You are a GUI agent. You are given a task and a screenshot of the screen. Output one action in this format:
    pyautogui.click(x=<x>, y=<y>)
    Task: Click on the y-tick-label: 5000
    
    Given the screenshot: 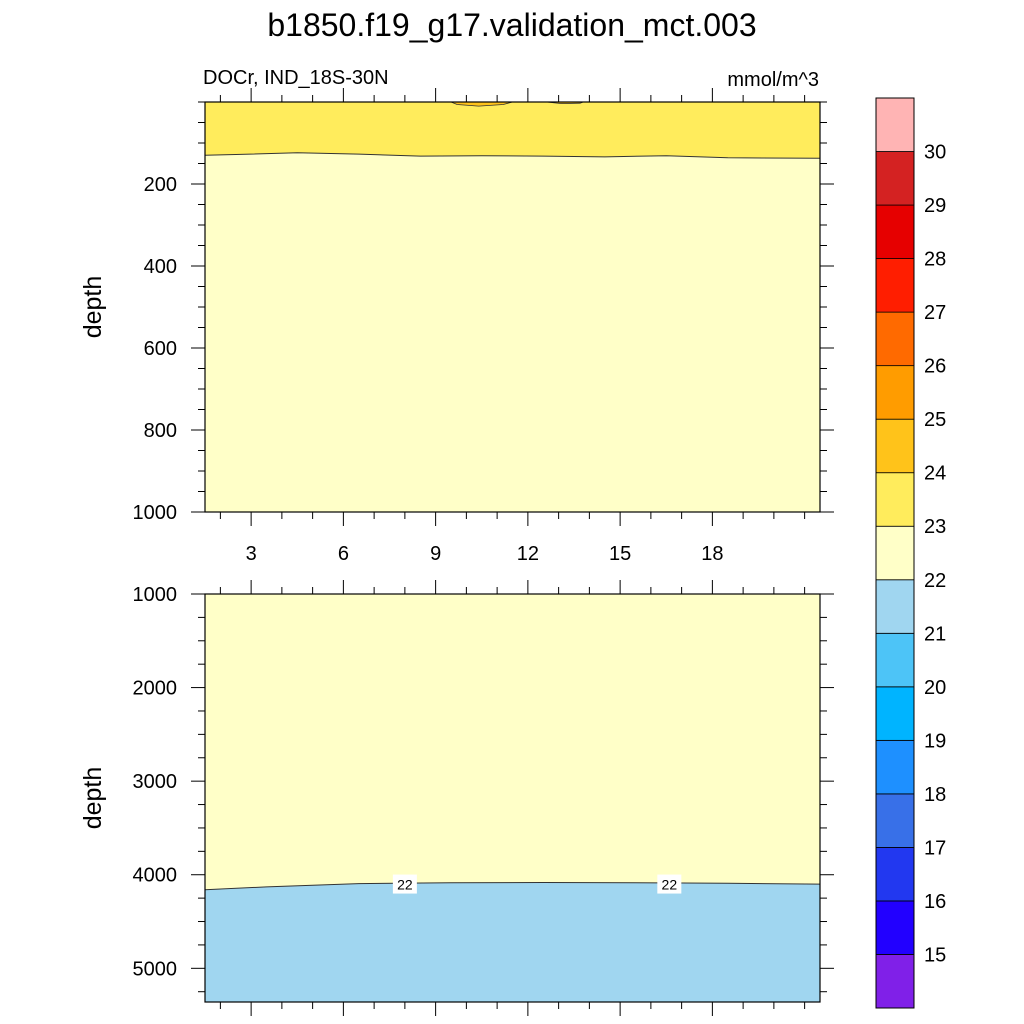 What is the action you would take?
    pyautogui.click(x=155, y=969)
    